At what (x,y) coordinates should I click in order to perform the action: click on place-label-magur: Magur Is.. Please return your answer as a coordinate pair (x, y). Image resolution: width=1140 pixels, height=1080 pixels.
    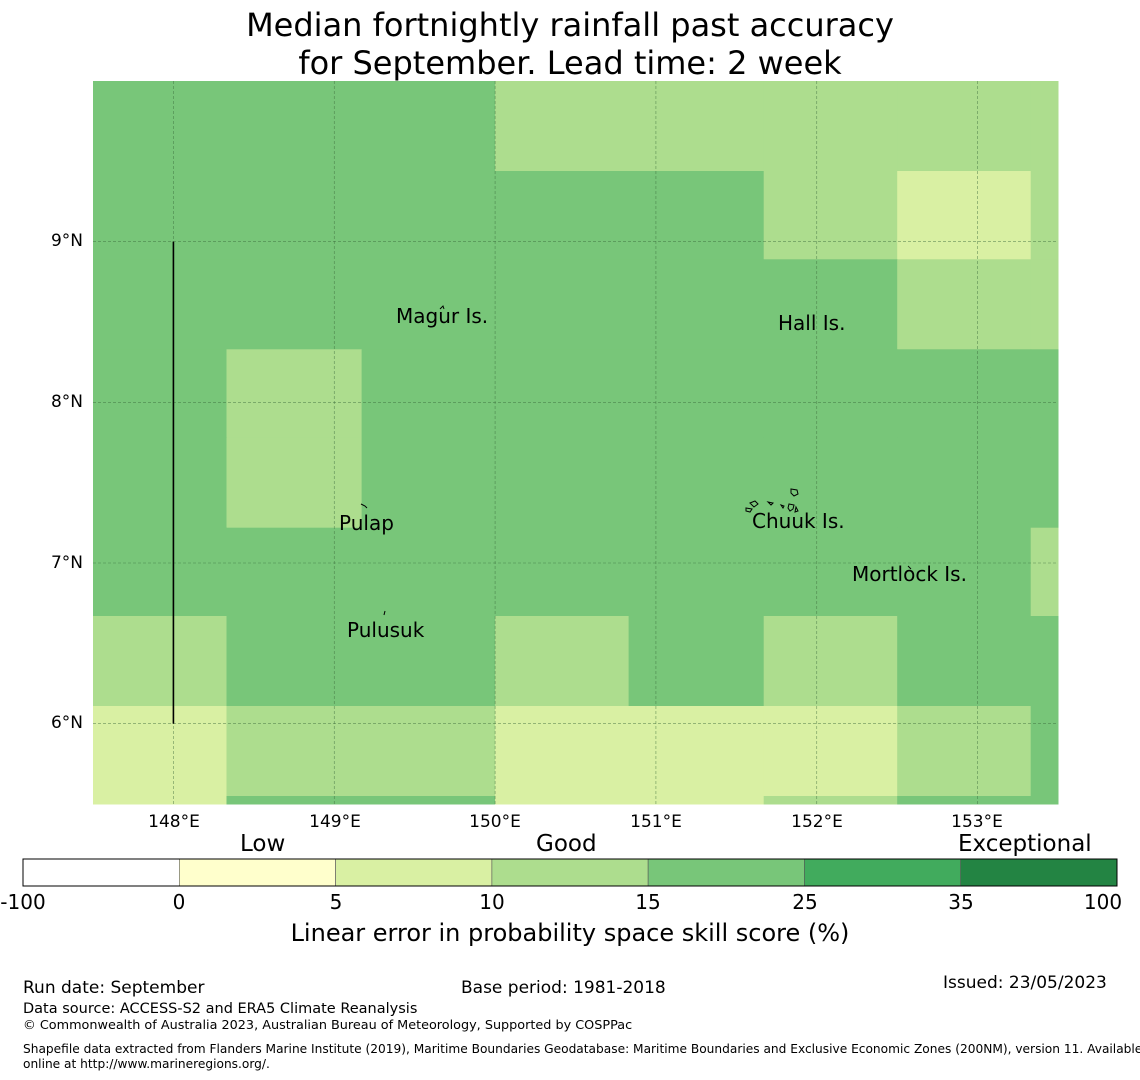
    Looking at the image, I should click on (442, 316).